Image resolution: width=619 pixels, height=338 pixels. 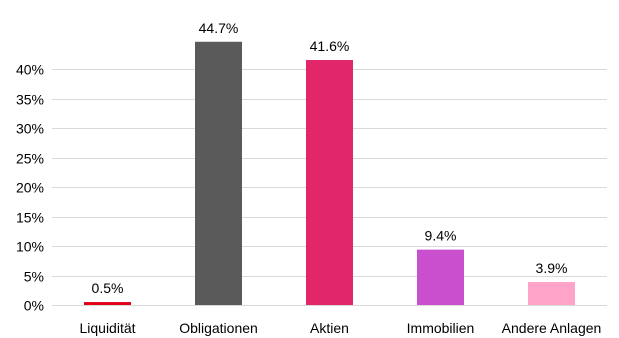 I want to click on category-label: Immobilien, so click(x=441, y=328).